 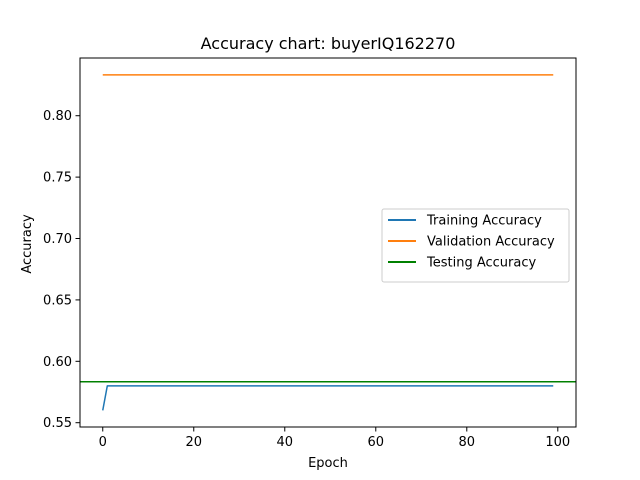 What do you see at coordinates (467, 442) in the screenshot?
I see `x-tick-label: 80` at bounding box center [467, 442].